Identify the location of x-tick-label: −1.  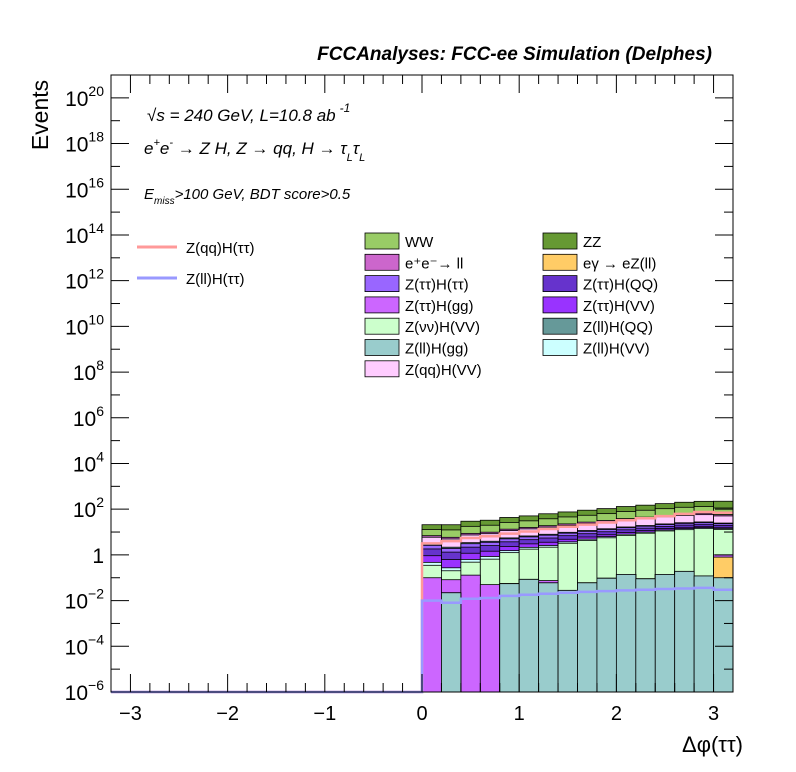
(324, 714).